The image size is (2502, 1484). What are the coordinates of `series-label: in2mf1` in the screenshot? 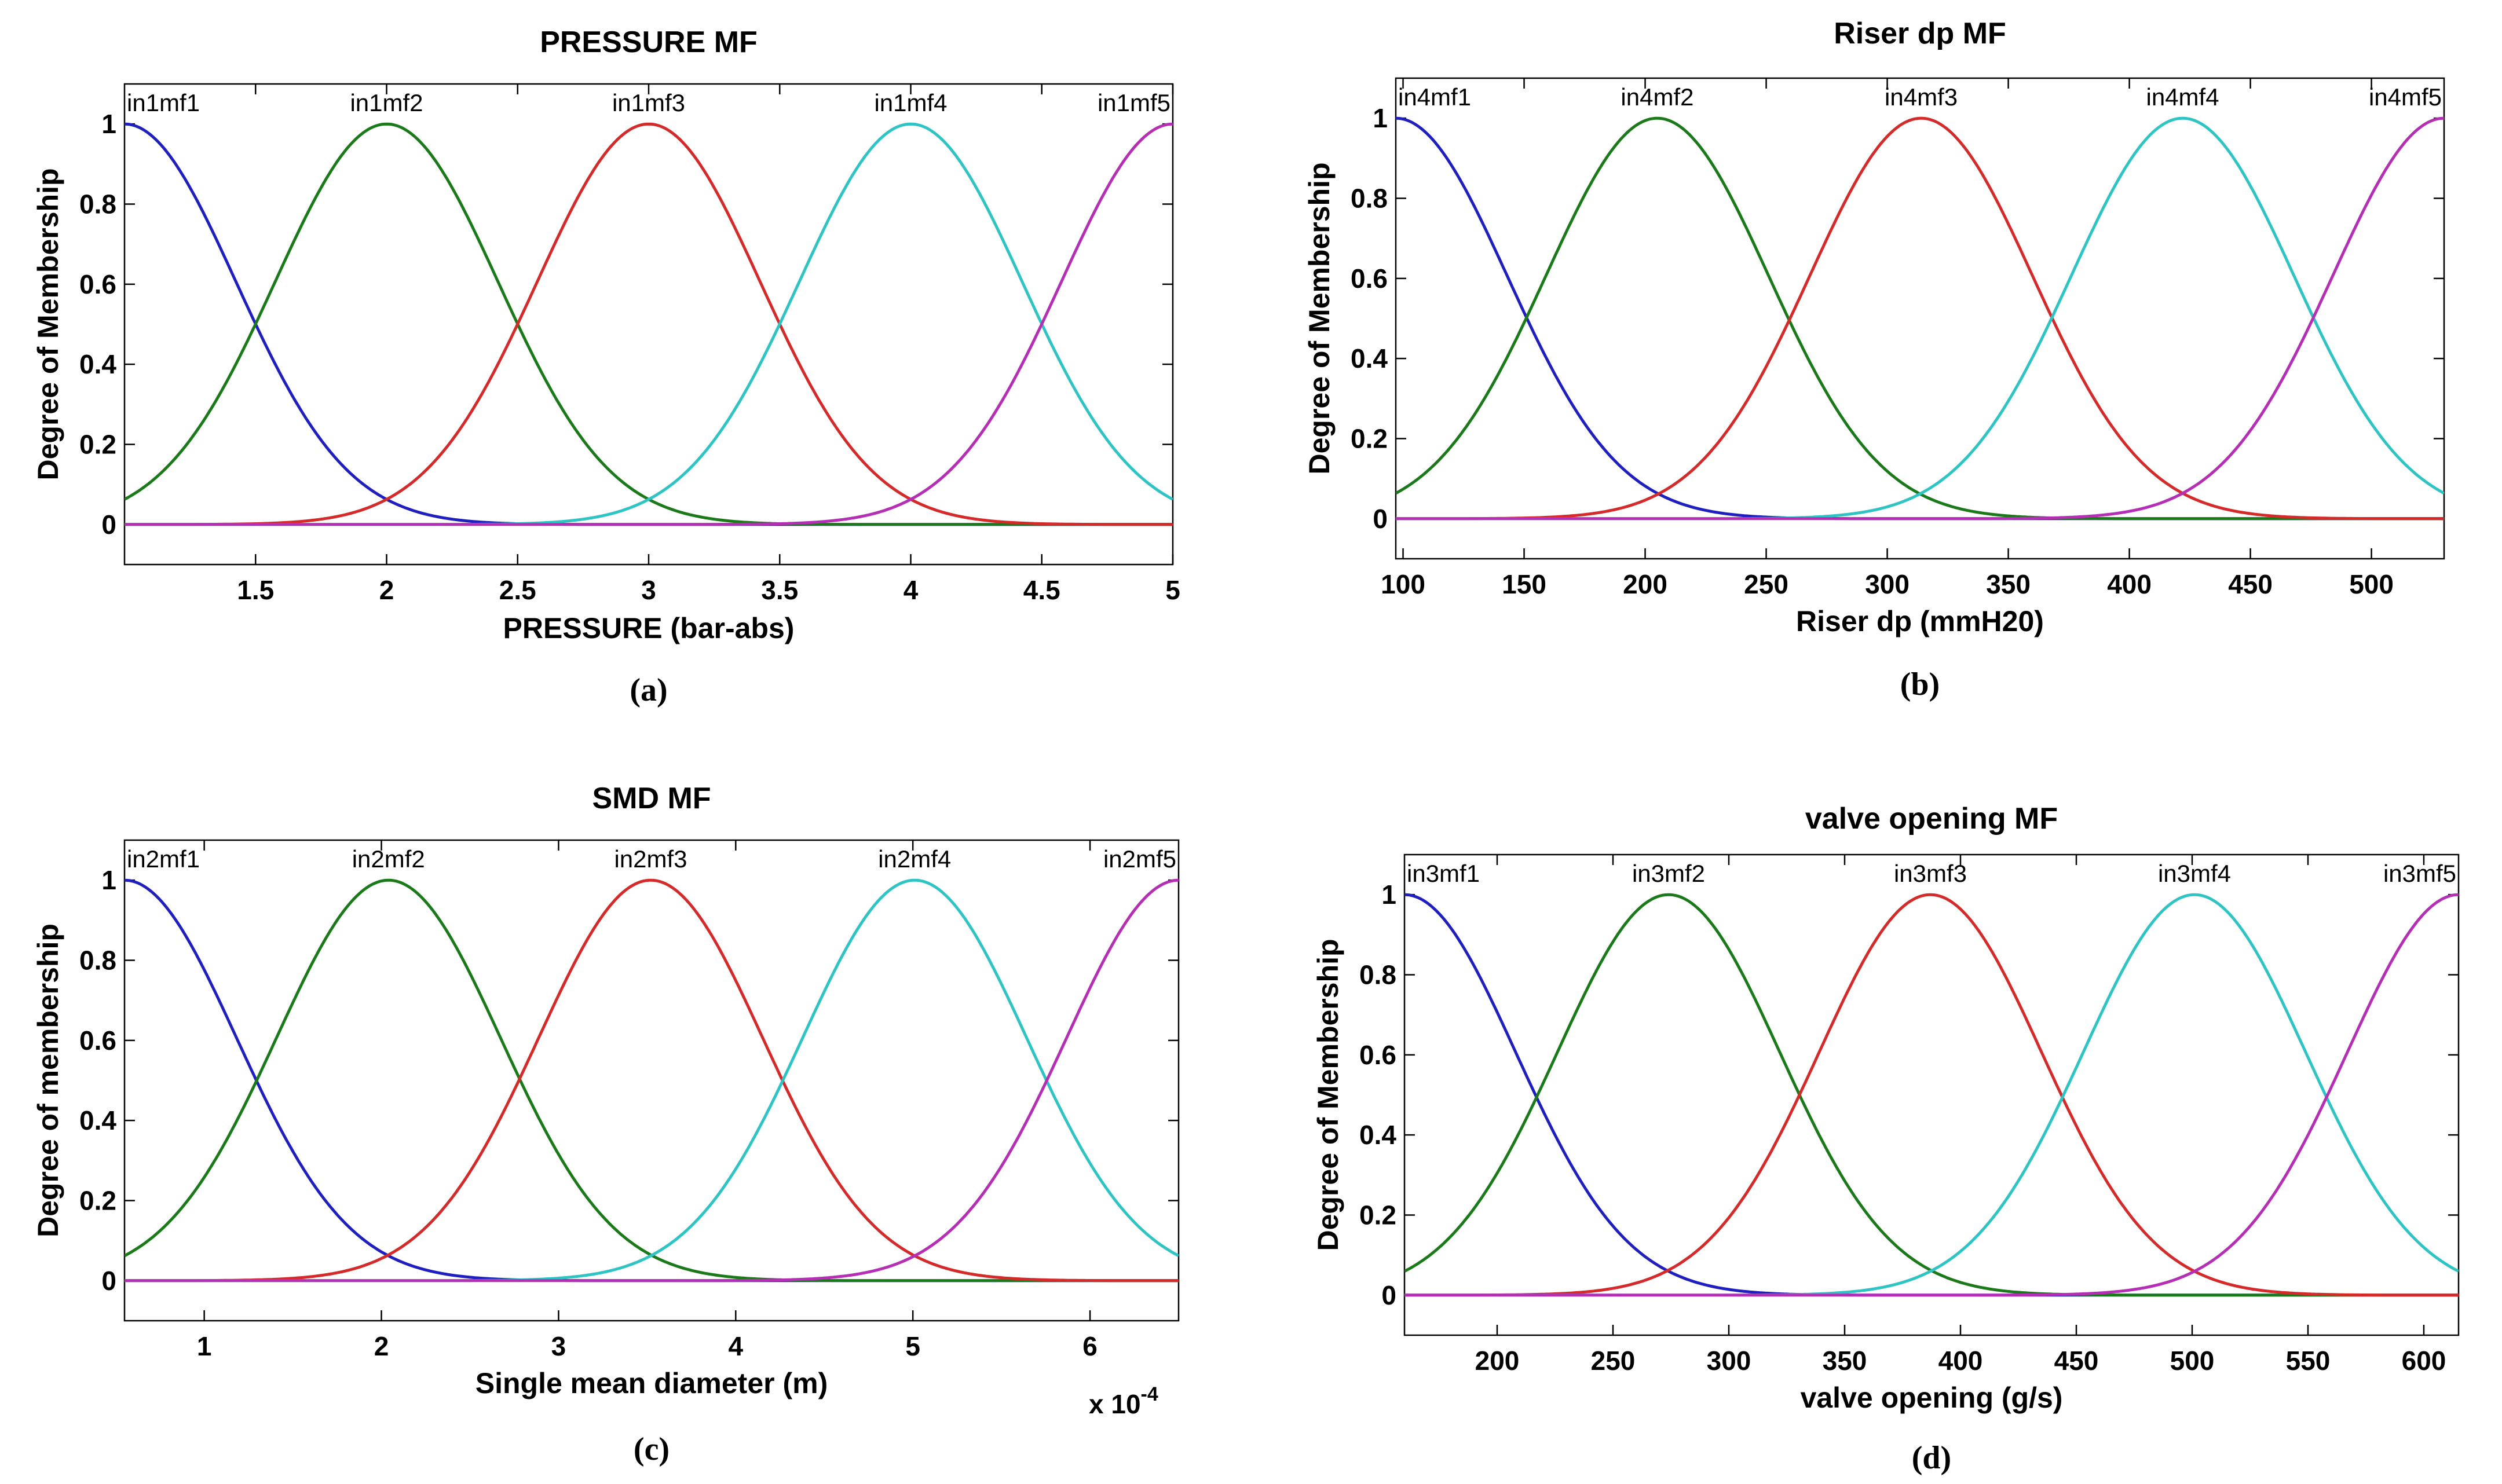 It's located at (163, 859).